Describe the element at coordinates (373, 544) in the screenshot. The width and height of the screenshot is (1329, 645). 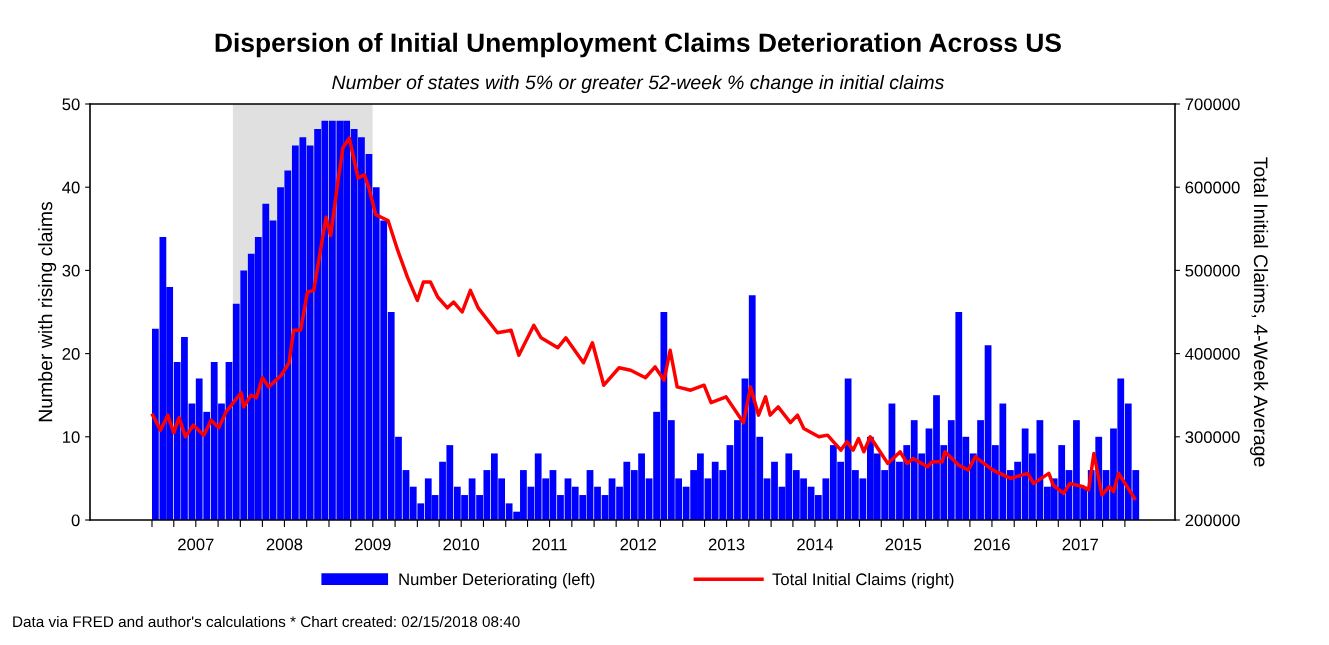
I see `x-tick-label: 2009` at that location.